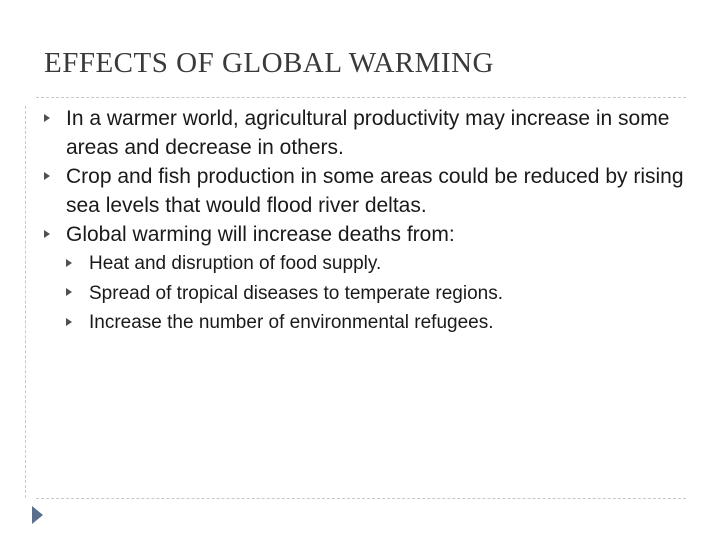  I want to click on left-divider, so click(25, 302).